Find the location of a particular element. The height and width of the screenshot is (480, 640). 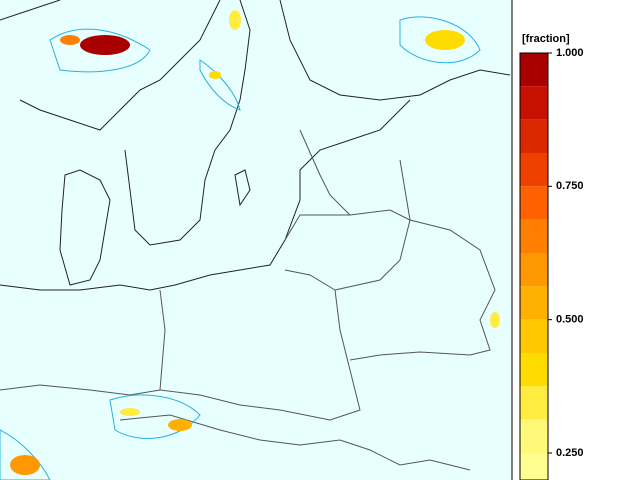

legend-title: [fraction] is located at coordinates (546, 39).